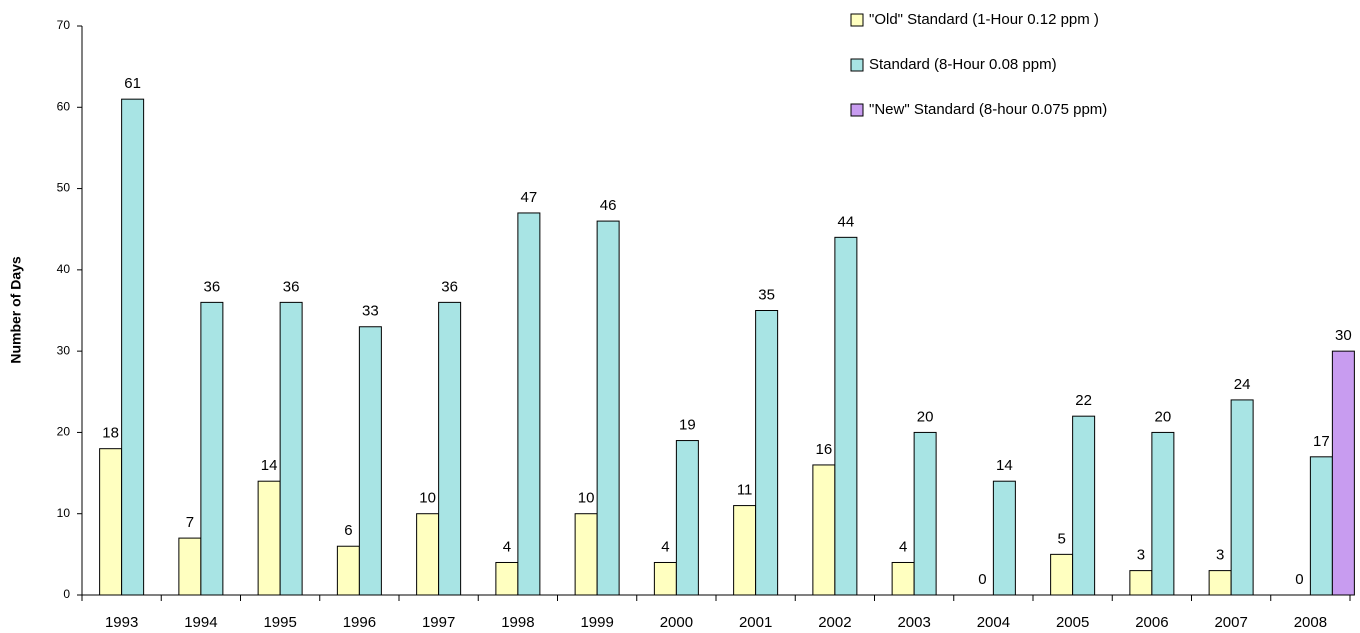  Describe the element at coordinates (1072, 622) in the screenshot. I see `x-tick-label: 2005` at that location.